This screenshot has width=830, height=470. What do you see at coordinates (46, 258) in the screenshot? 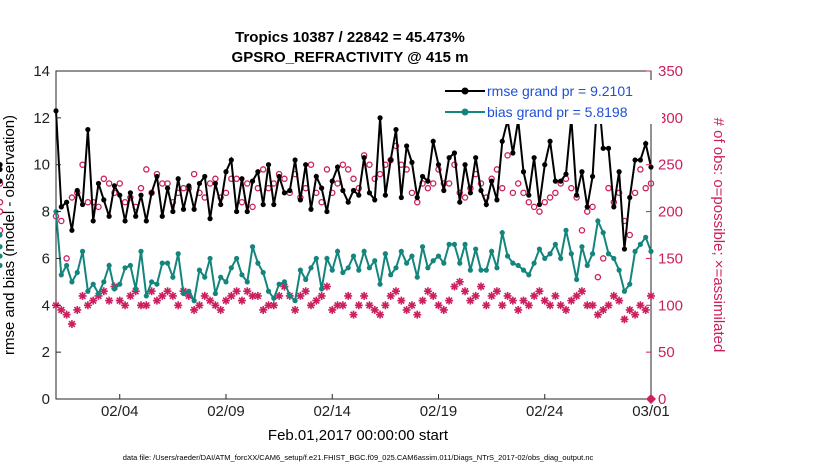
I see `y-tick-label: 6` at bounding box center [46, 258].